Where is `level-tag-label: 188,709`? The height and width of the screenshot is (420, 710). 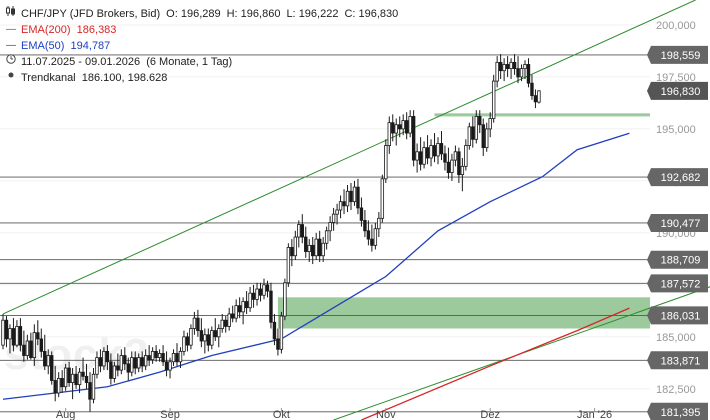 level-tag-label: 188,709 is located at coordinates (681, 261).